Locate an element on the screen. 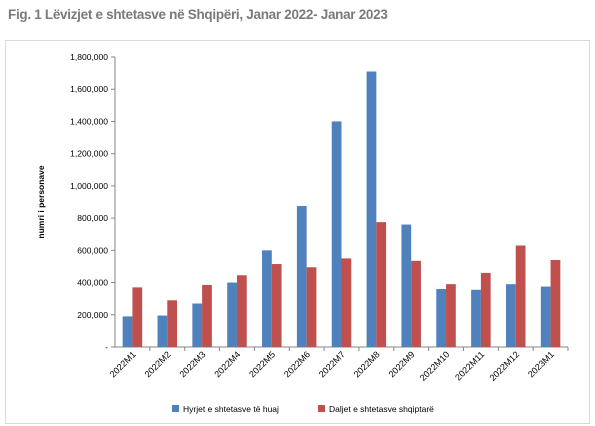  x-tick-label: 2022M9 is located at coordinates (402, 364).